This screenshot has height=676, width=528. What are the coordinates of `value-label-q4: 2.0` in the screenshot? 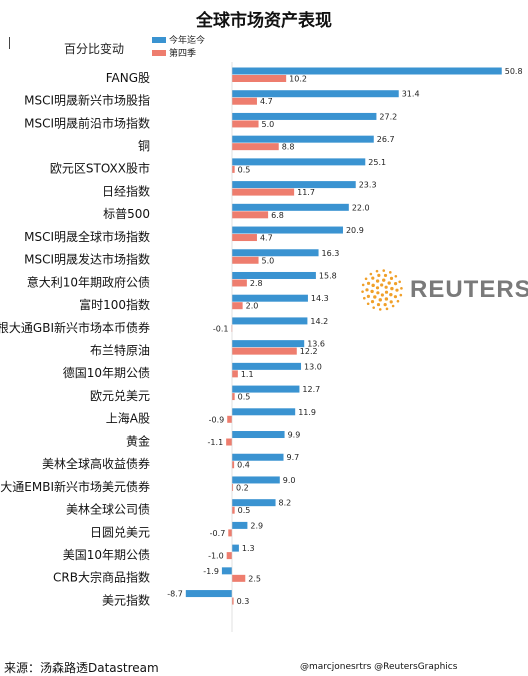 It's located at (252, 306).